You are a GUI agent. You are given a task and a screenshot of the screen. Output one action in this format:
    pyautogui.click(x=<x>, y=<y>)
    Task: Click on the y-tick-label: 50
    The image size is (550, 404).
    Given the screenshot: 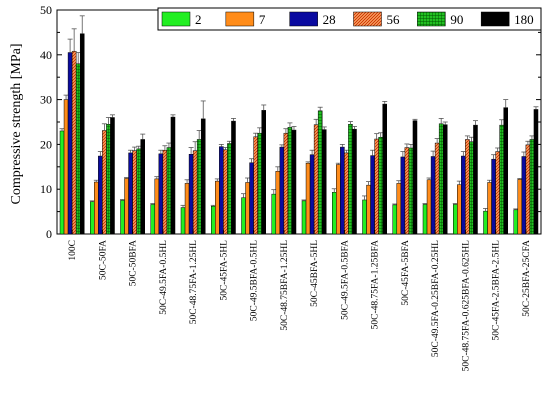 What is the action you would take?
    pyautogui.click(x=46, y=10)
    